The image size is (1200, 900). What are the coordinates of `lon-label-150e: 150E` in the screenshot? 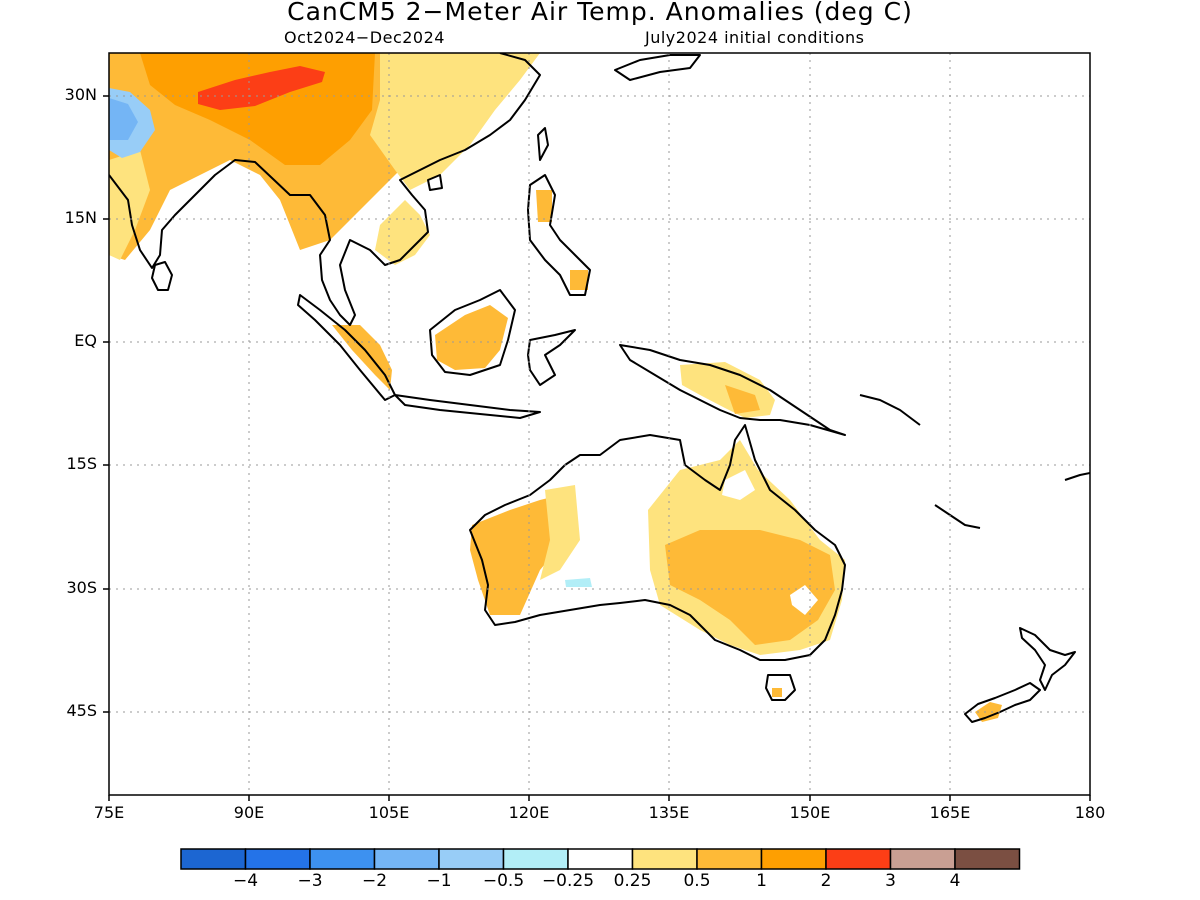 It's located at (810, 812).